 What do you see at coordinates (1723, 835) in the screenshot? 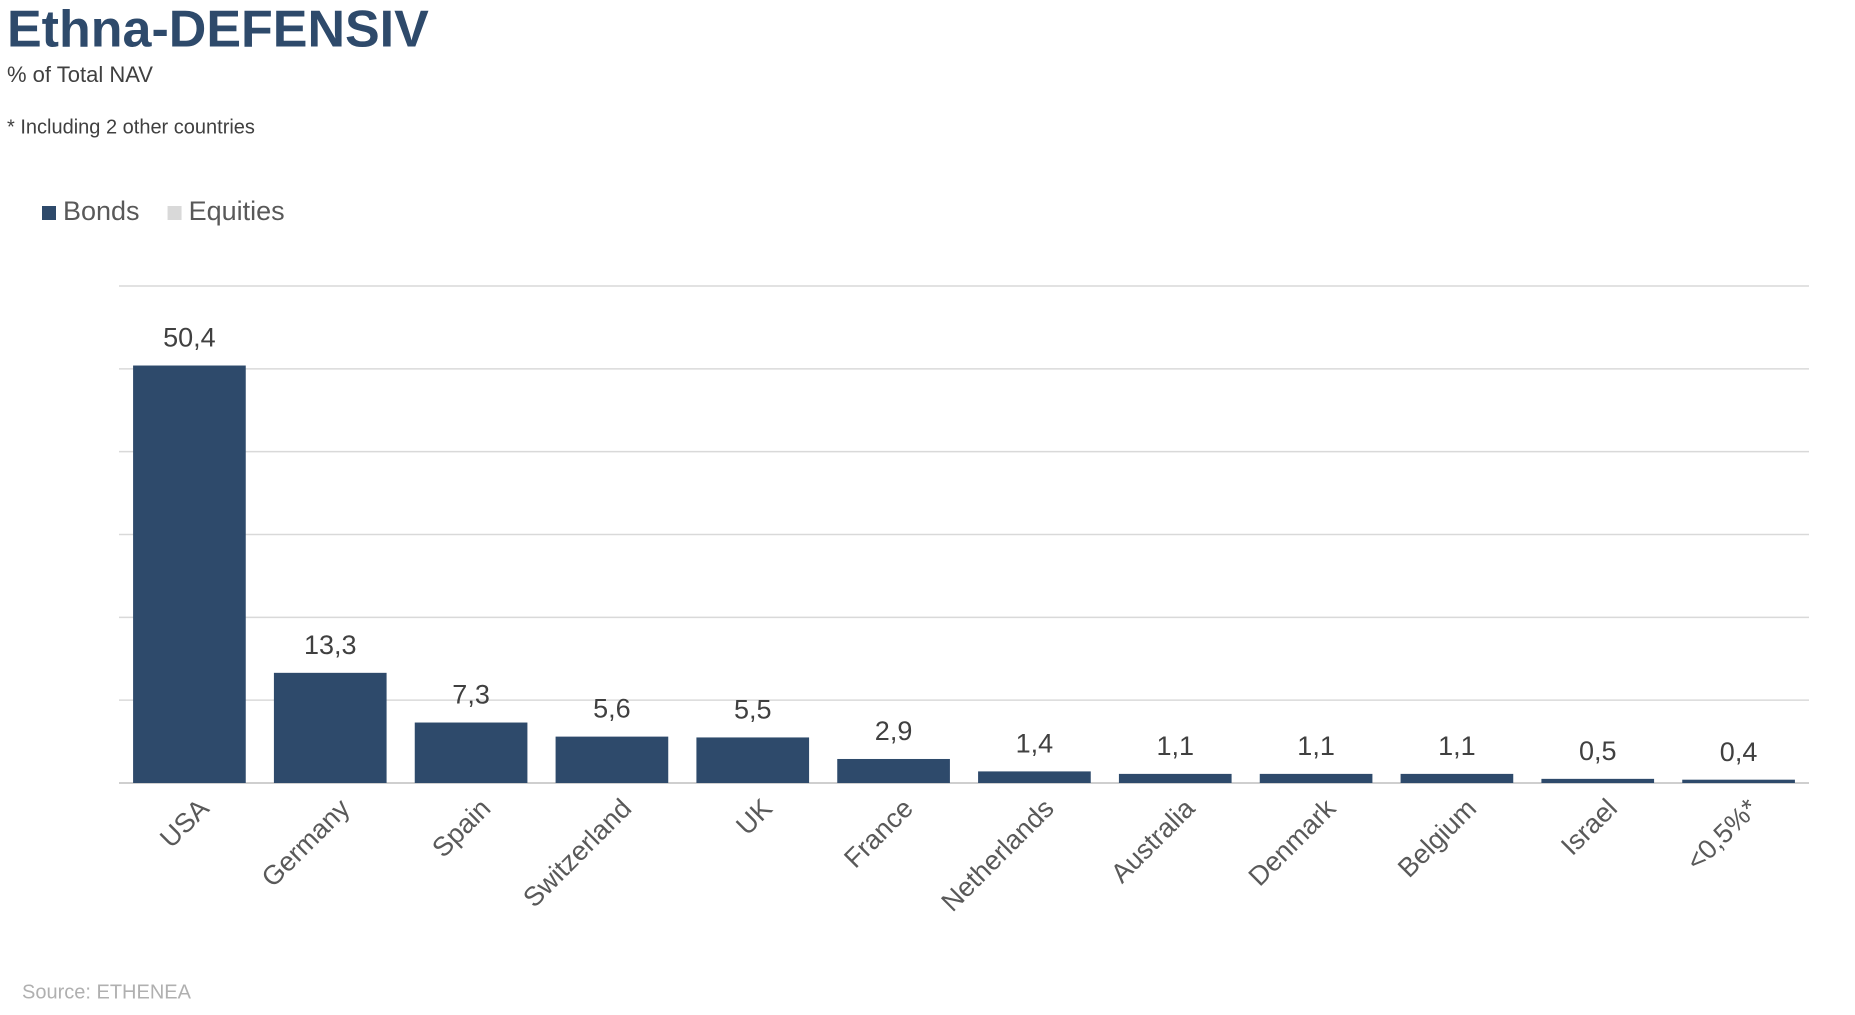
I see `x-tick-label: <0,5%*` at bounding box center [1723, 835].